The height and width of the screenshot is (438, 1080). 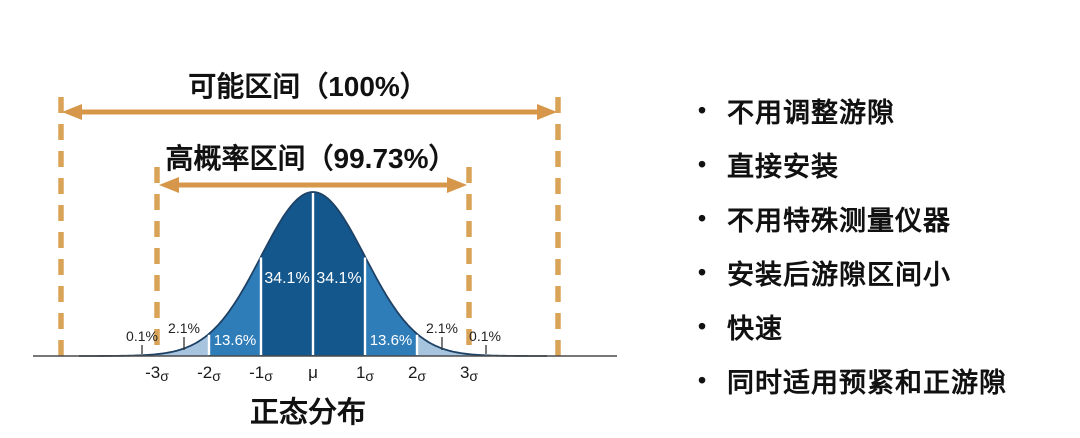 What do you see at coordinates (313, 185) in the screenshot?
I see `high-probability-interval-arrow` at bounding box center [313, 185].